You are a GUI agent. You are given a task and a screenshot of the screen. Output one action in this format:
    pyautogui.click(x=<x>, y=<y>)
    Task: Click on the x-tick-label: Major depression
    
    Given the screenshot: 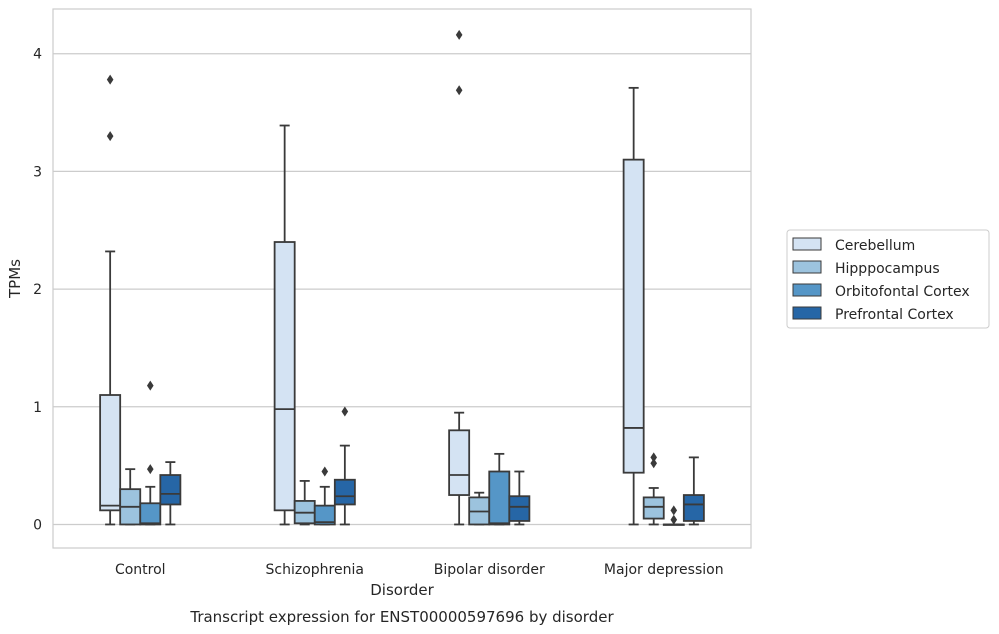 What is the action you would take?
    pyautogui.click(x=664, y=570)
    